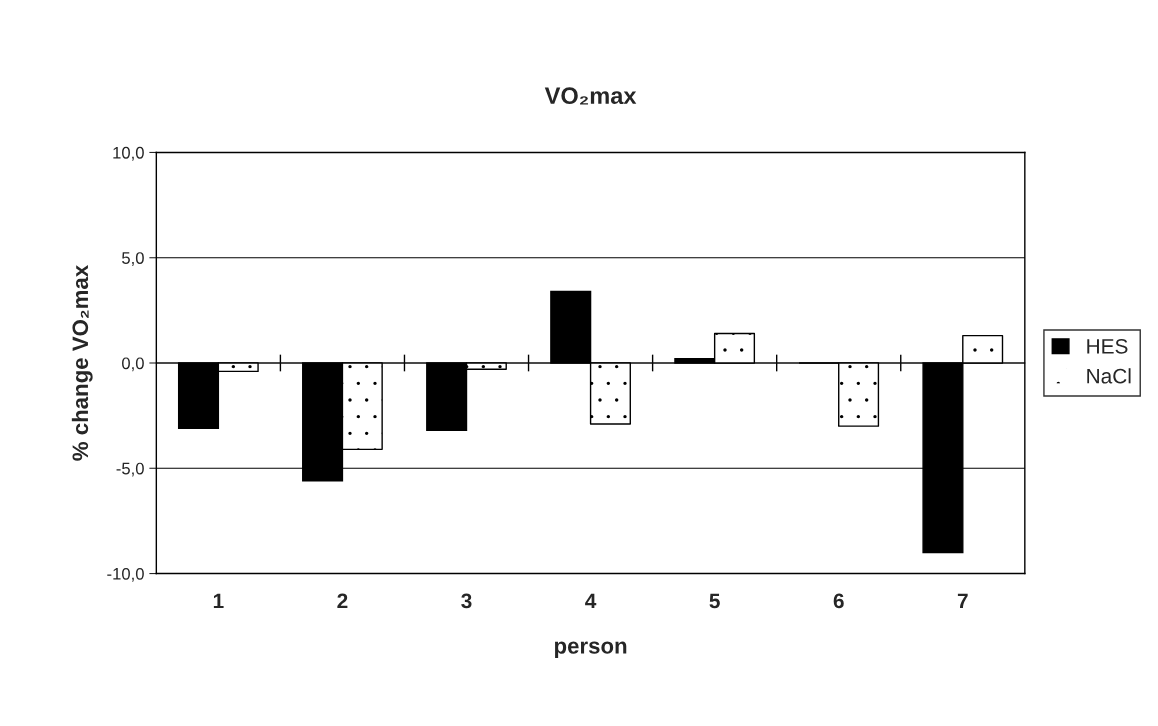 This screenshot has width=1158, height=726. What do you see at coordinates (1109, 376) in the screenshot?
I see `legend-label: NaCl` at bounding box center [1109, 376].